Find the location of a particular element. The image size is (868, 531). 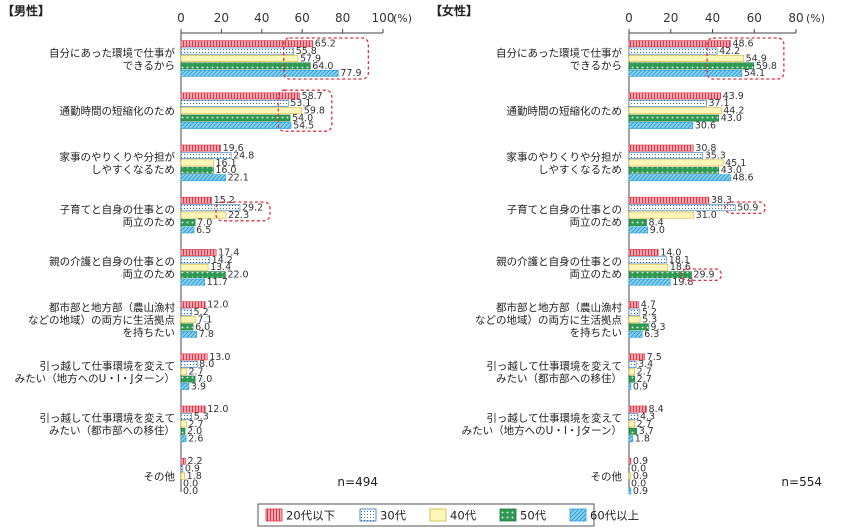

value-label: 8.4 is located at coordinates (656, 222).